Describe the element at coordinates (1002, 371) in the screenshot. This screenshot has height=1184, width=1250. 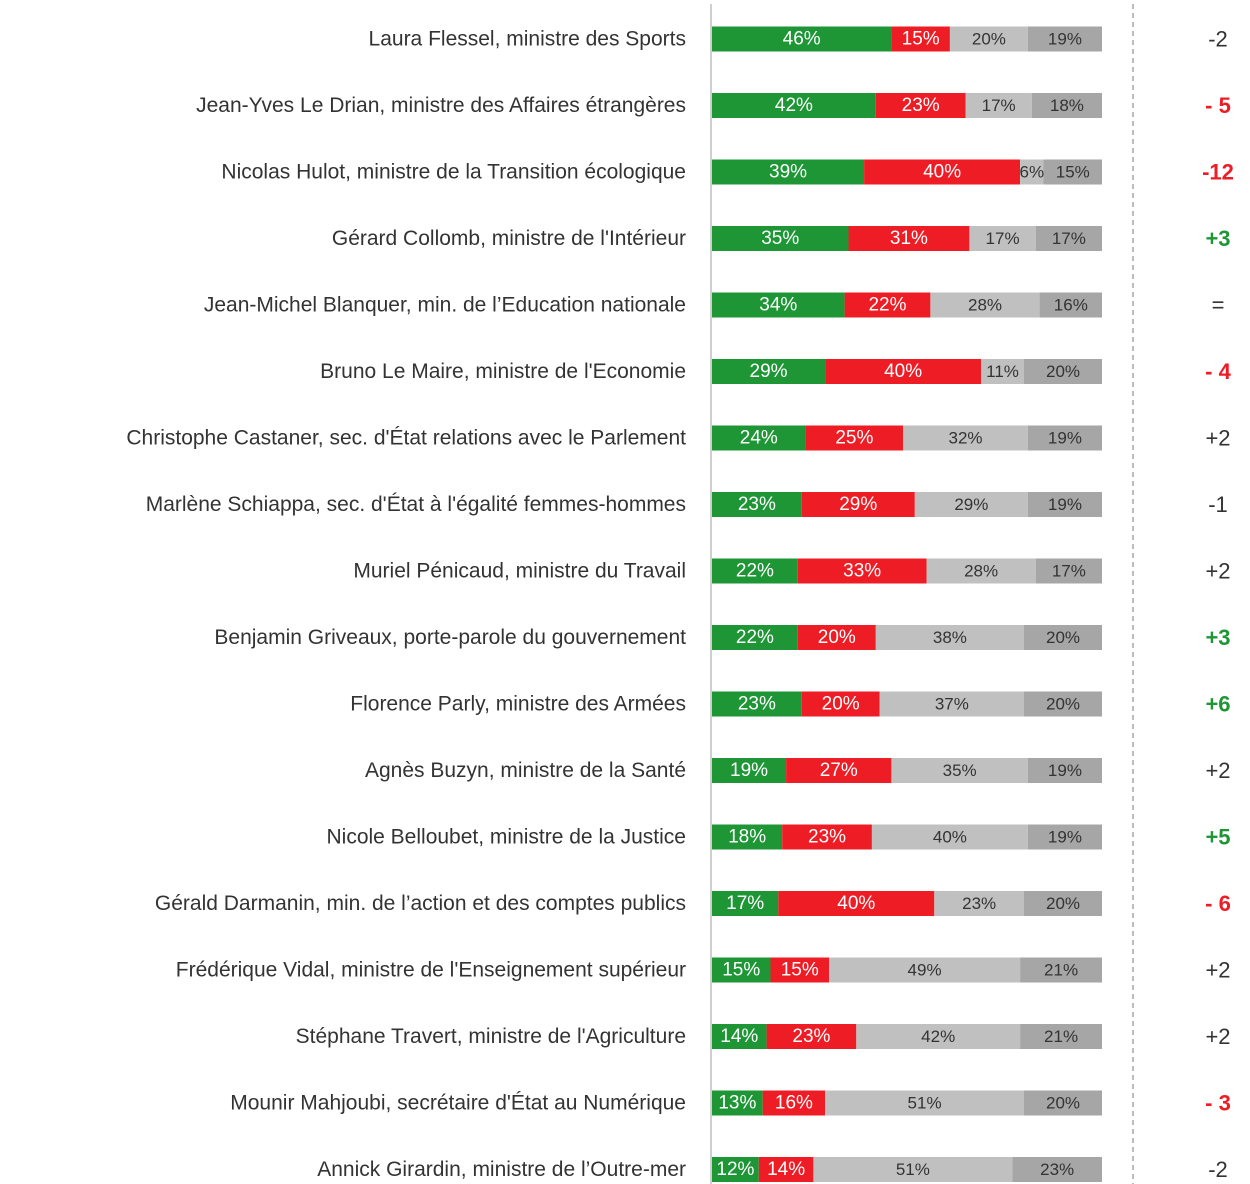
I see `value-label: 11%` at that location.